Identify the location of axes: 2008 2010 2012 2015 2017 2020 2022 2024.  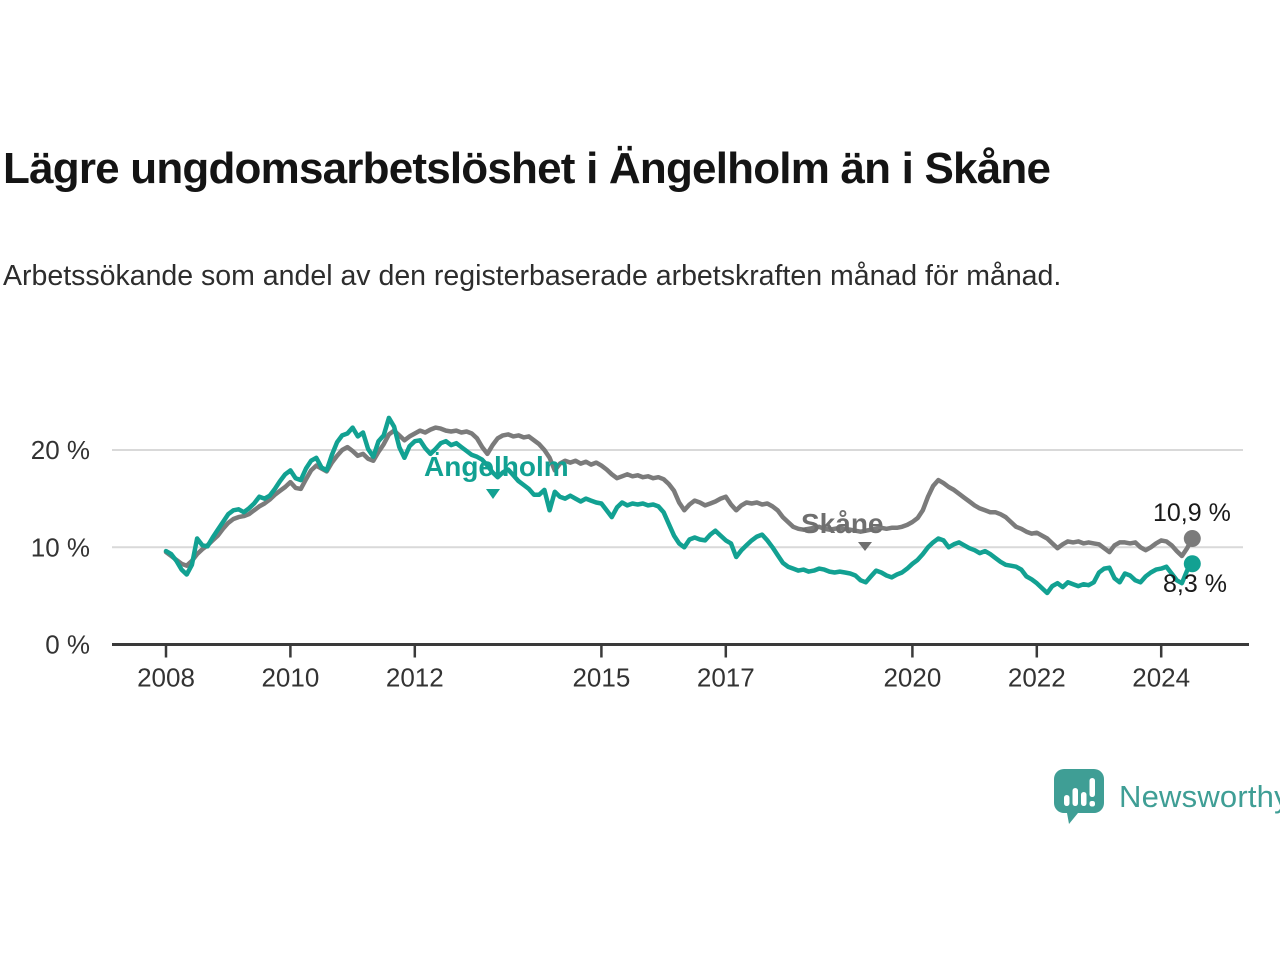
(680, 668).